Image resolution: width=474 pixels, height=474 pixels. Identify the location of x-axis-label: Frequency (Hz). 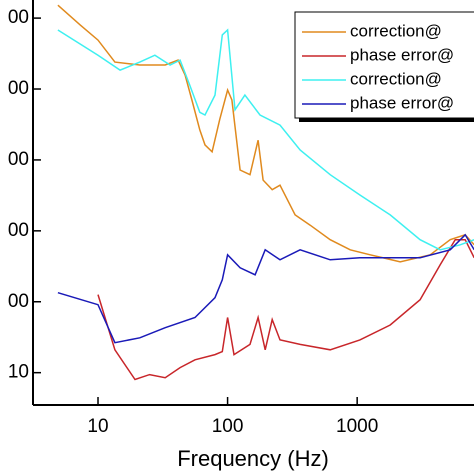
(253, 458).